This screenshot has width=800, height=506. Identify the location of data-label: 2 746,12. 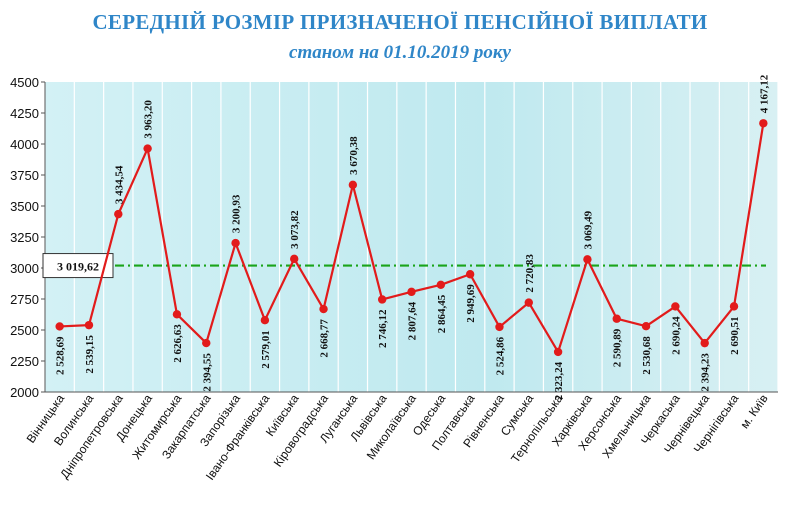
(383, 328).